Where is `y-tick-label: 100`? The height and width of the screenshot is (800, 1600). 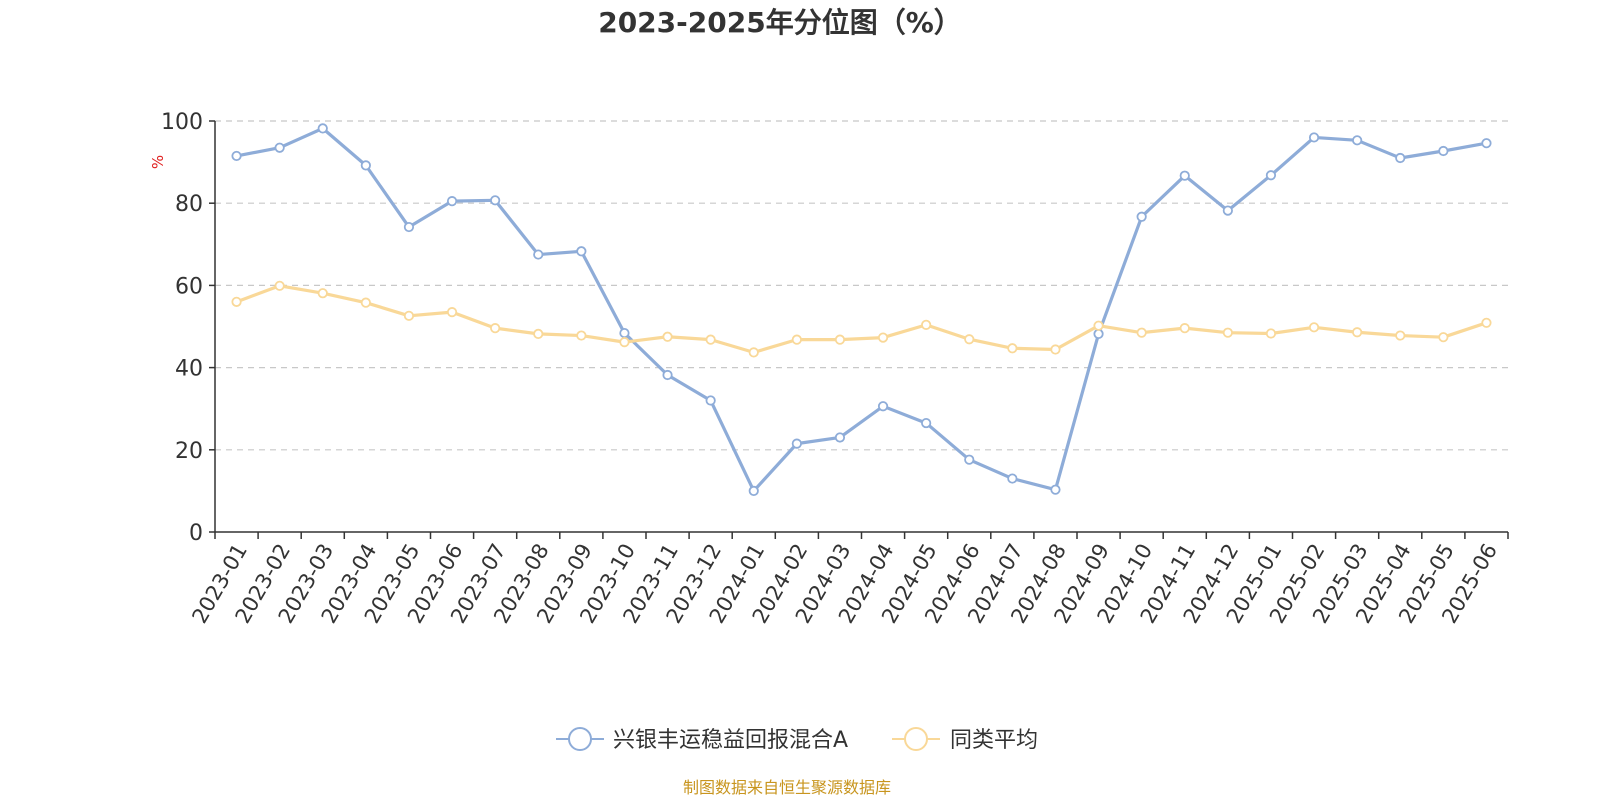 y-tick-label: 100 is located at coordinates (182, 122).